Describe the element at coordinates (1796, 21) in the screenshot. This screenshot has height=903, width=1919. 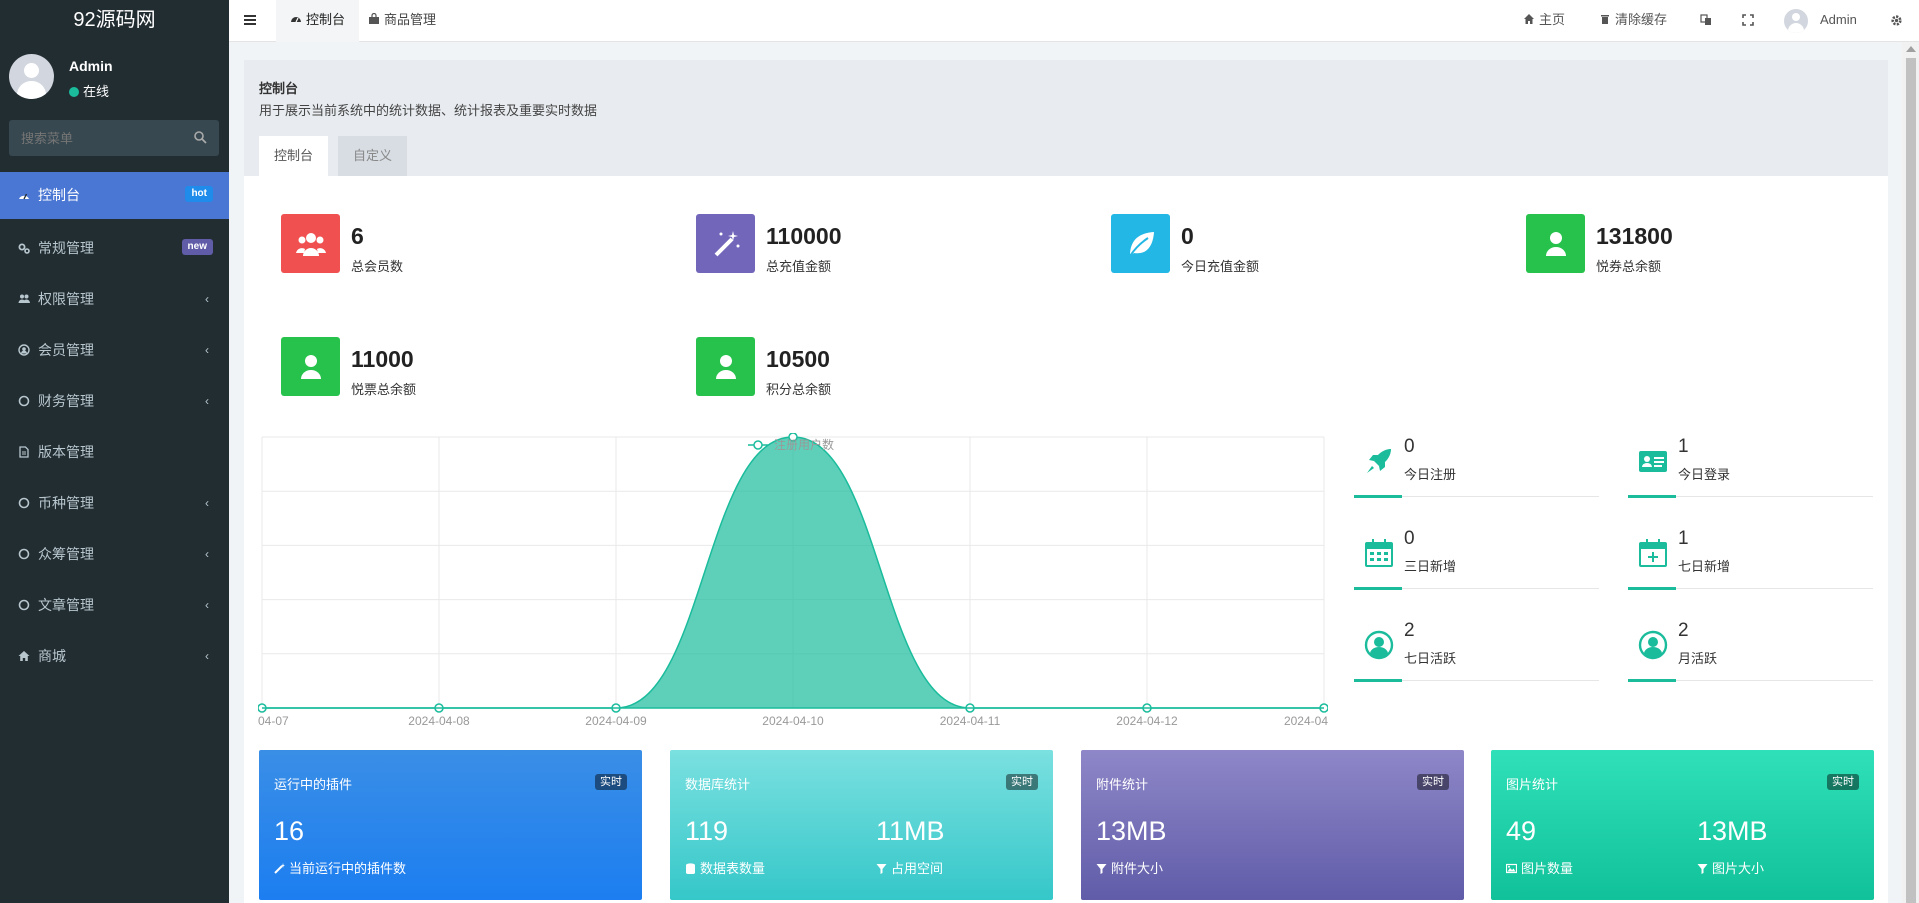
I see `top-user-avatar` at that location.